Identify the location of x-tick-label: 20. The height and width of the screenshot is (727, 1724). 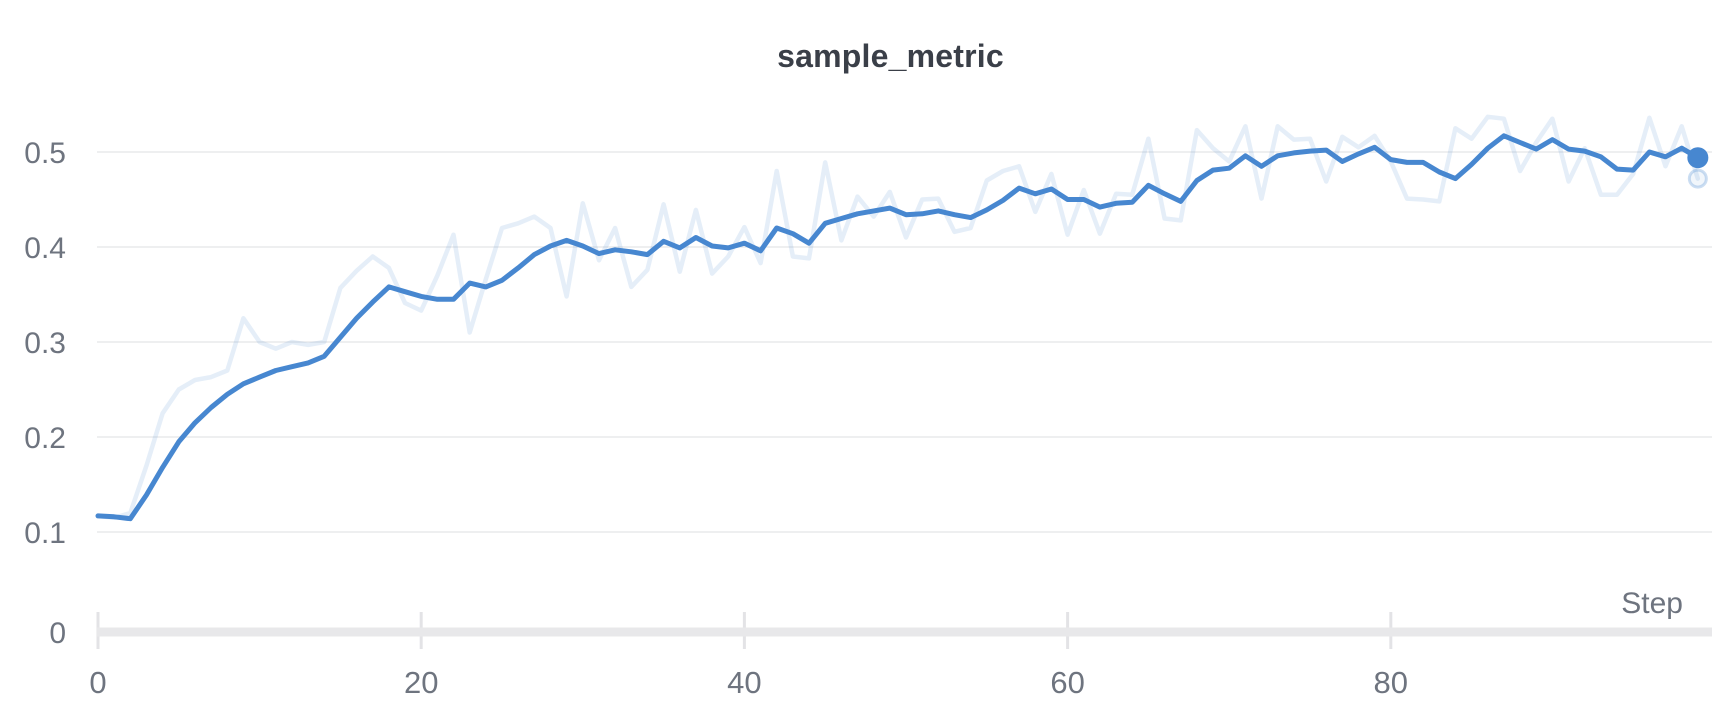
(421, 682).